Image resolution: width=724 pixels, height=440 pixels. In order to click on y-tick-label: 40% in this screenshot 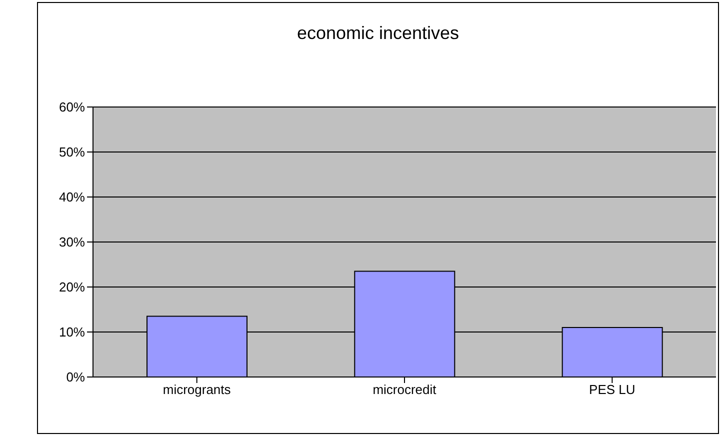, I will do `click(72, 197)`.